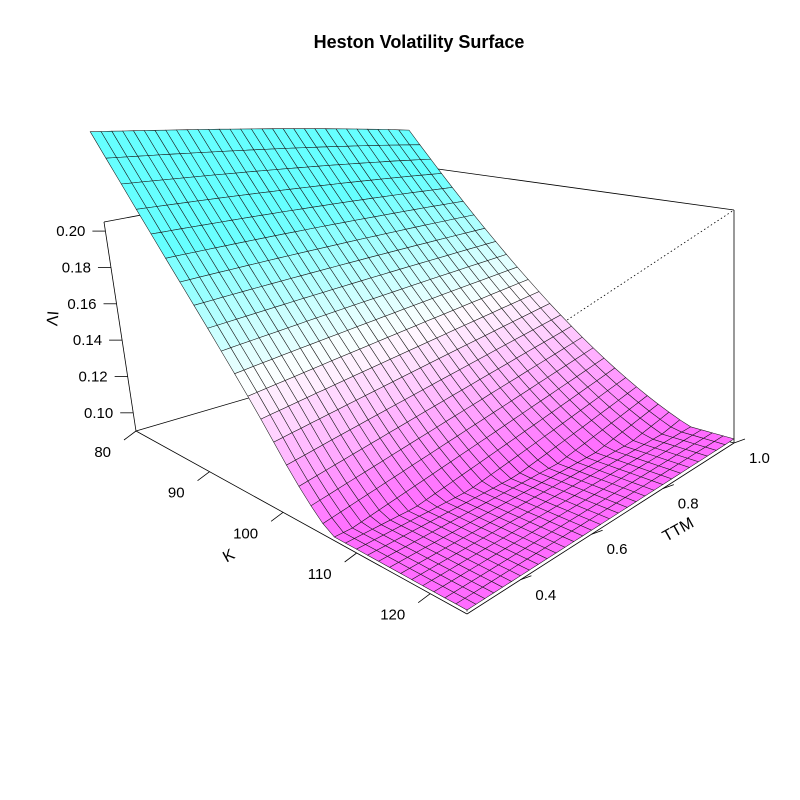 This screenshot has height=800, width=800. Describe the element at coordinates (98, 413) in the screenshot. I see `z-tick-label: 0.10` at that location.